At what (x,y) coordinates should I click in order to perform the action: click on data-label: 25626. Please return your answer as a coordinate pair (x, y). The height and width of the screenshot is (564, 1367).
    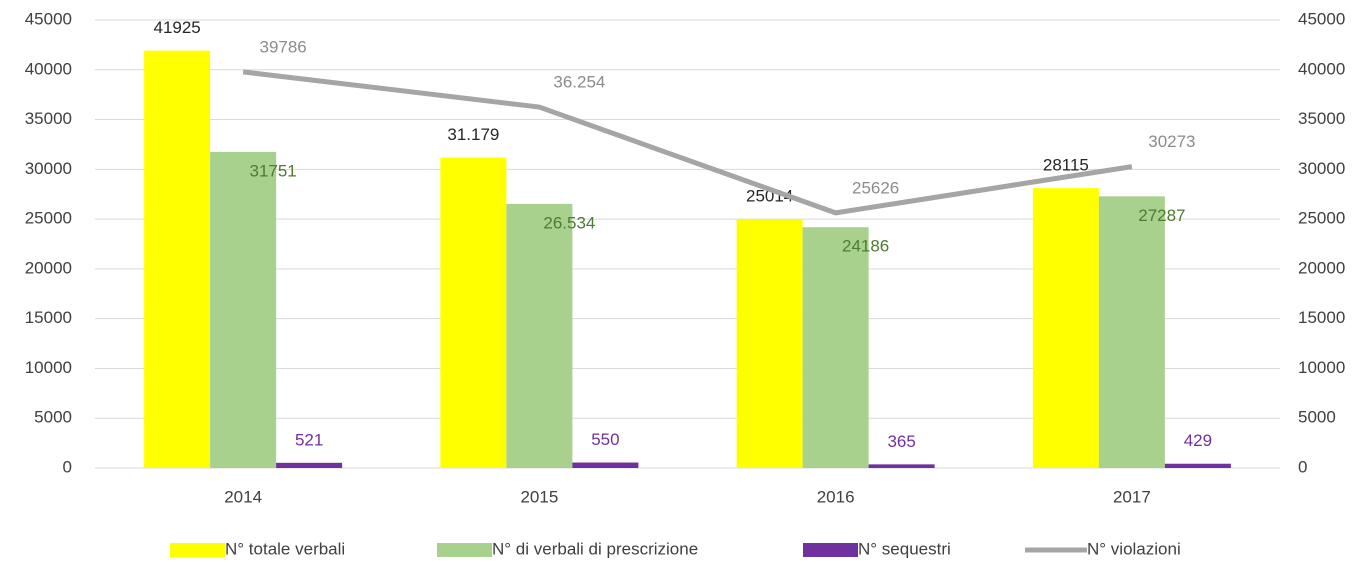
    Looking at the image, I should click on (875, 187).